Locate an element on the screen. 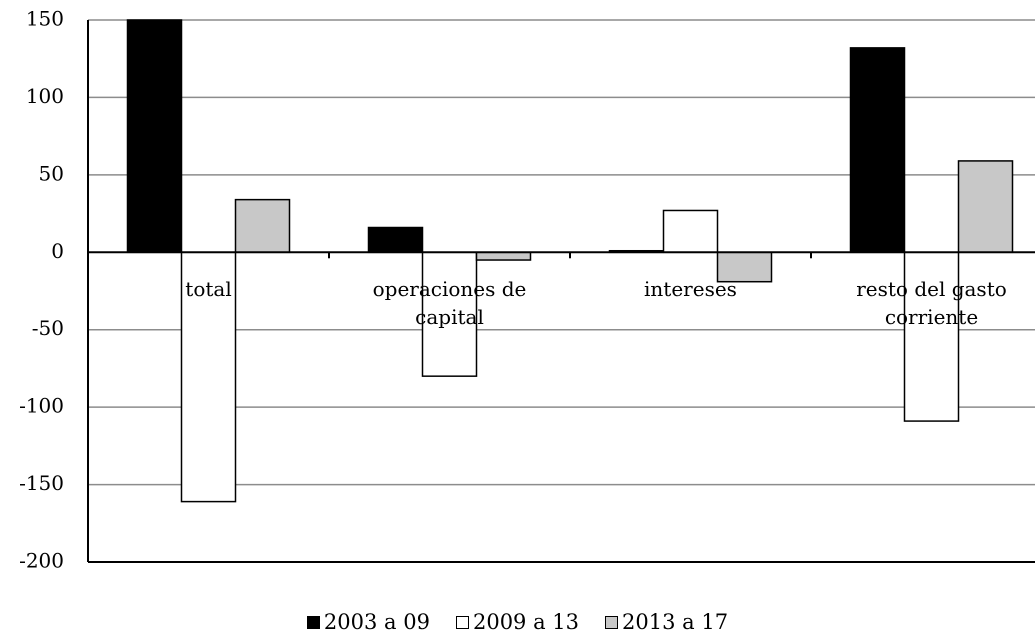  y-tick-label: -50 is located at coordinates (48, 328).